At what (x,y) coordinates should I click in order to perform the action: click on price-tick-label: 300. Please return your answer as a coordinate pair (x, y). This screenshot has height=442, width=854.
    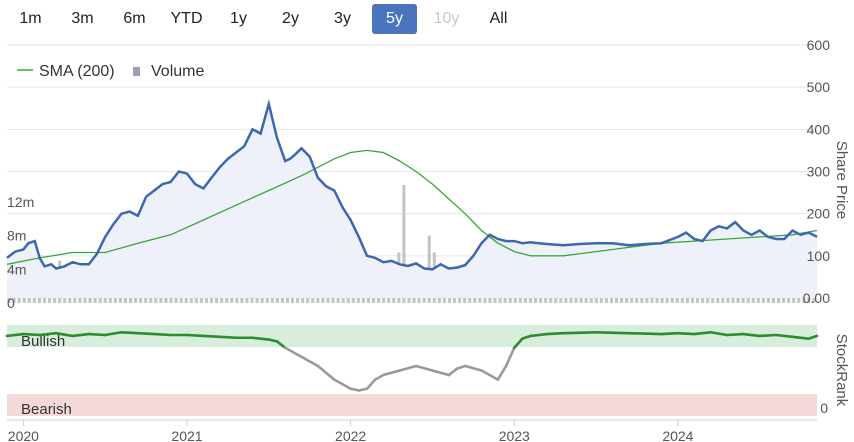
    Looking at the image, I should click on (819, 172).